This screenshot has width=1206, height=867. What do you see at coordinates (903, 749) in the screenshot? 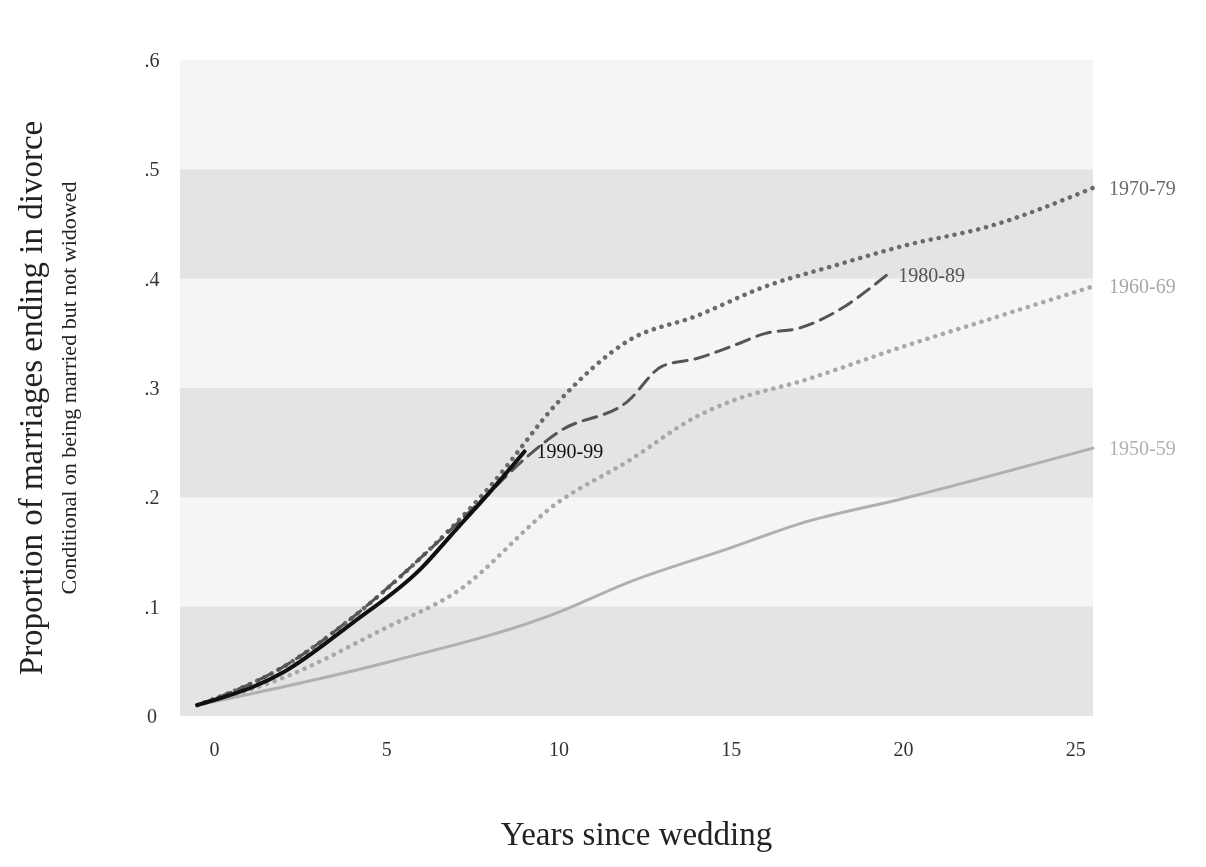
I see `x-tick-label: 20` at bounding box center [903, 749].